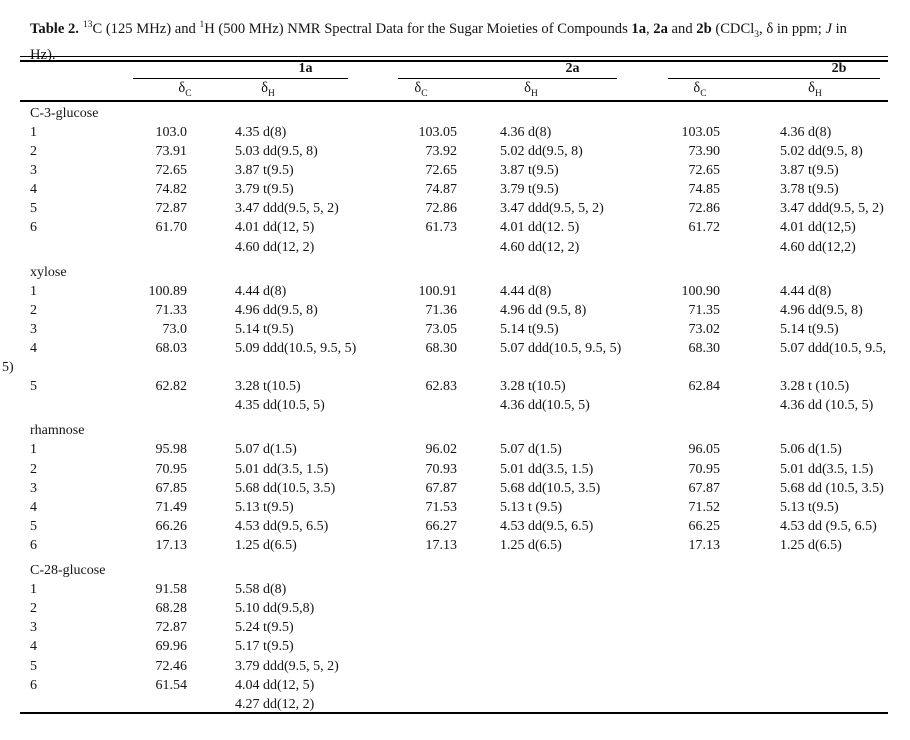 This screenshot has height=740, width=910. Describe the element at coordinates (704, 526) in the screenshot. I see `delta-c-2b-value: 66.25` at that location.